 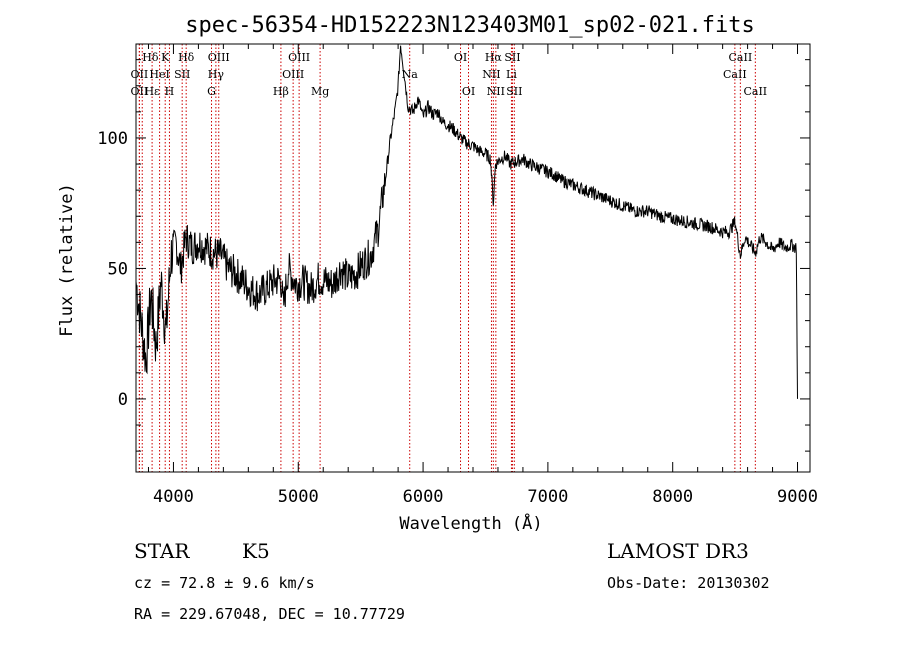 I want to click on y-axis-label: Flux (relative), so click(x=67, y=260).